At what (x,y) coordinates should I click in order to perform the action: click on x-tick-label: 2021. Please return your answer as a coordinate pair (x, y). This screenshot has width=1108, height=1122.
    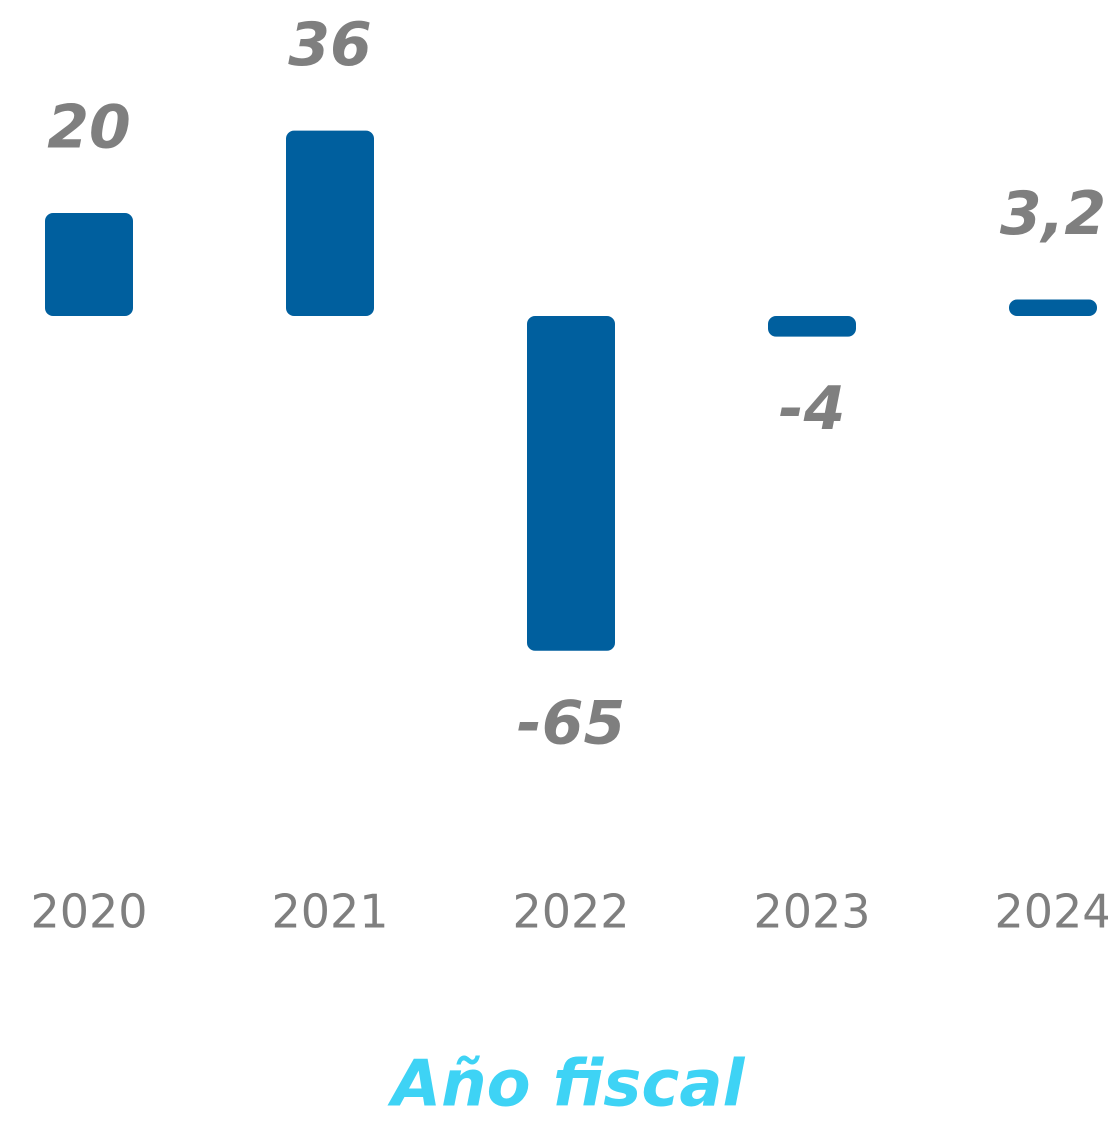
    Looking at the image, I should click on (329, 912).